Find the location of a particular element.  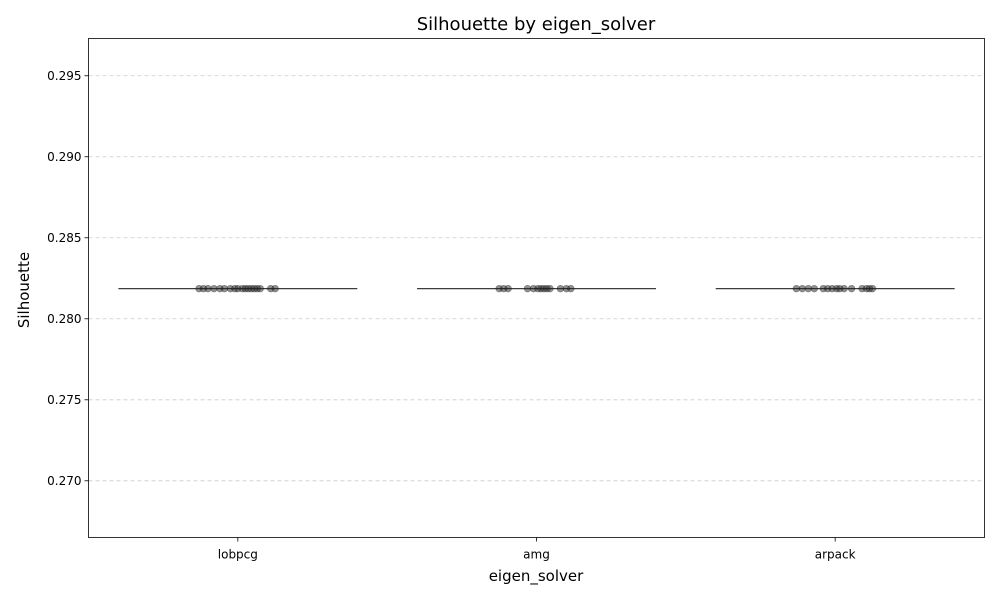

y-tick-label: 0.295 is located at coordinates (64, 76).